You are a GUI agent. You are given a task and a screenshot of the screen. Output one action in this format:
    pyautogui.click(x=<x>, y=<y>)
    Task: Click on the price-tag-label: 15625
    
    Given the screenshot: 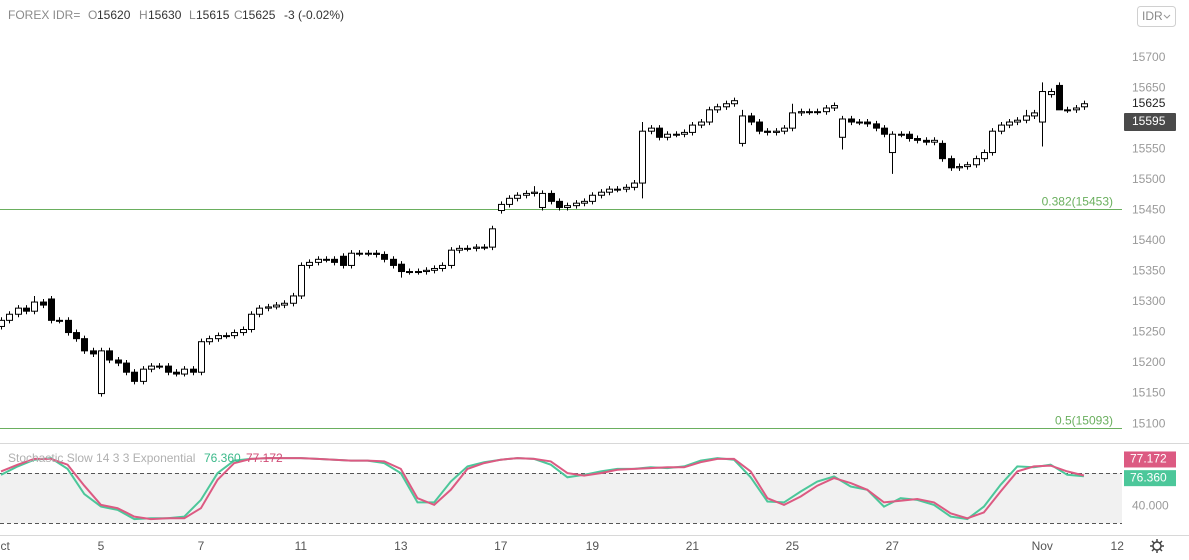 What is the action you would take?
    pyautogui.click(x=1149, y=103)
    